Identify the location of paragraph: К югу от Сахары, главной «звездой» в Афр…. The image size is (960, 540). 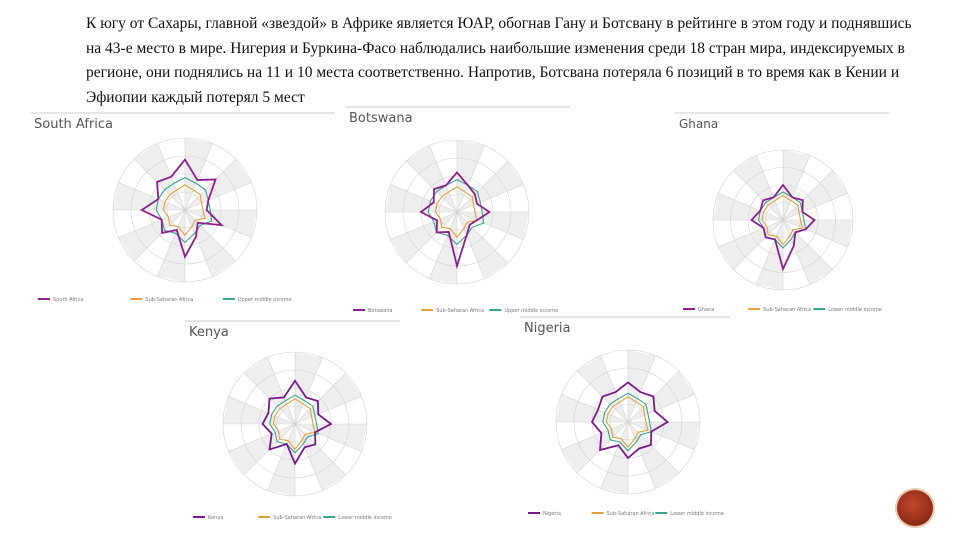
(499, 60).